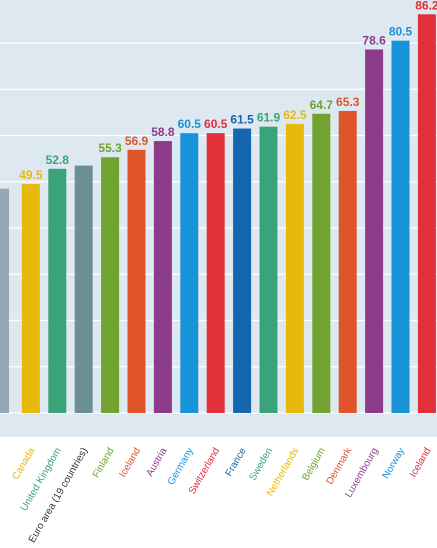 This screenshot has height=548, width=437. I want to click on value-label: 65.3, so click(348, 102).